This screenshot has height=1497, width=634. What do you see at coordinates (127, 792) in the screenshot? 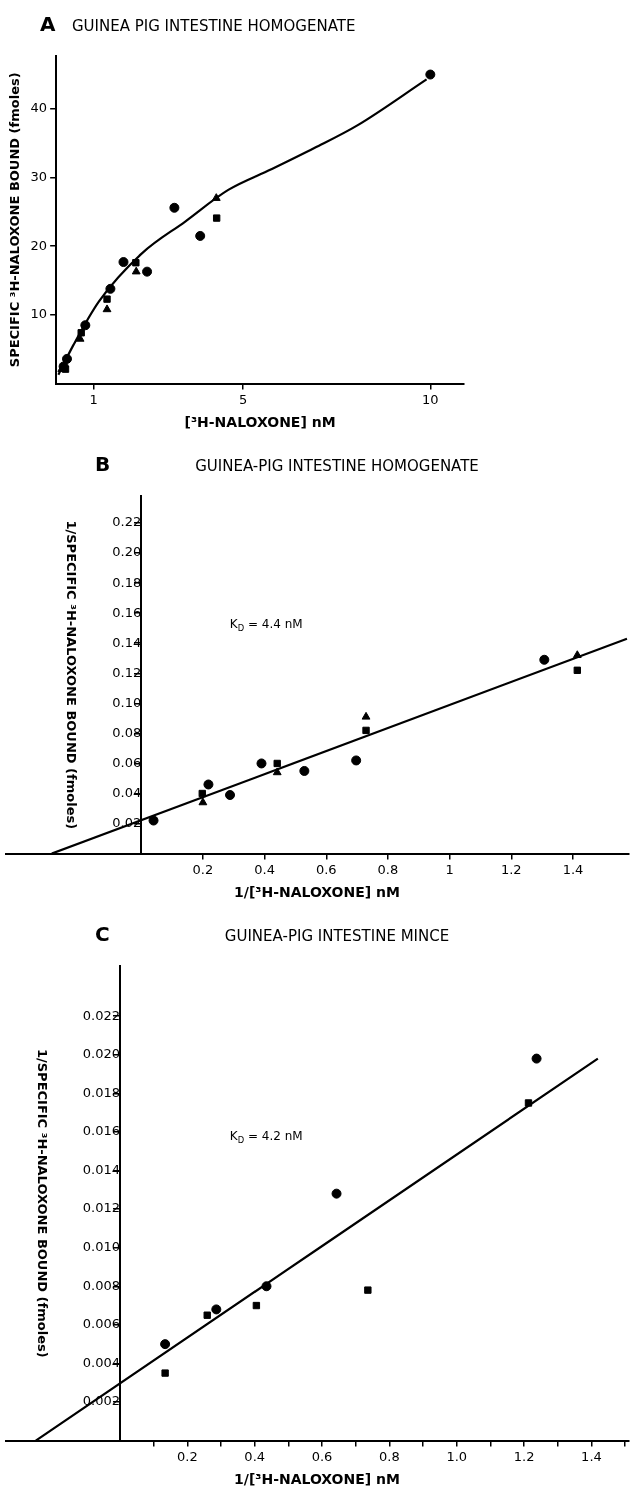
I see `y-tick-label: 0.04` at bounding box center [127, 792].